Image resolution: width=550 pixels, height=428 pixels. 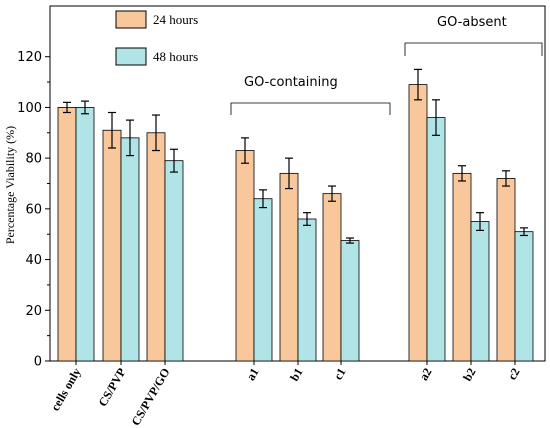 What do you see at coordinates (150, 397) in the screenshot?
I see `x-category-label: CS/PVP/GO` at bounding box center [150, 397].